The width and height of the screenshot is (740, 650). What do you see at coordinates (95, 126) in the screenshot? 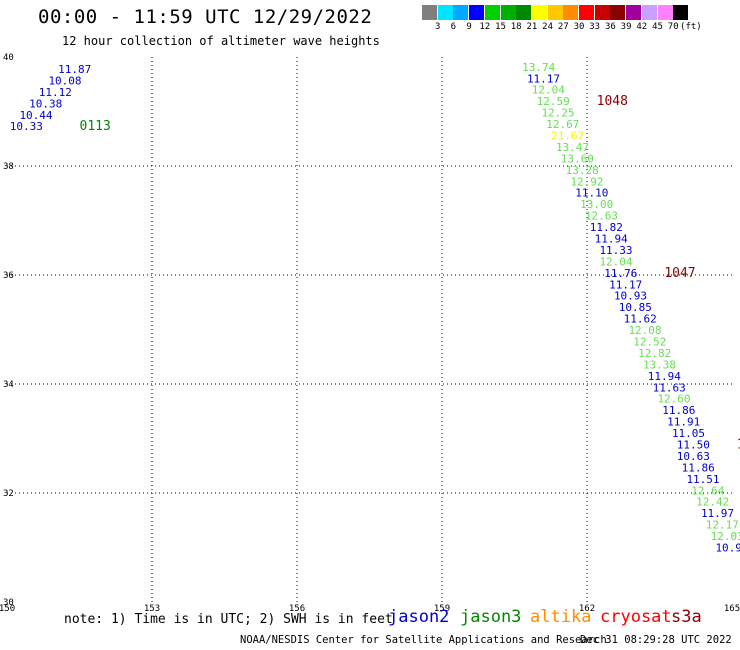
I see `pass-time-label: 0113` at bounding box center [95, 126].